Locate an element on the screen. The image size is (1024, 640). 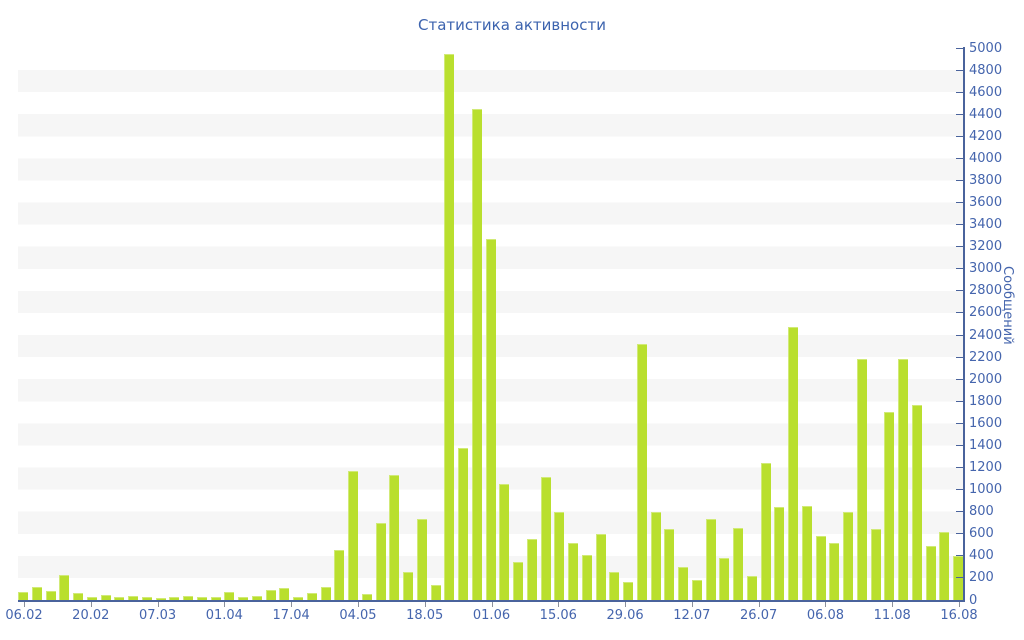
y-tick-label: 0 is located at coordinates (973, 600).